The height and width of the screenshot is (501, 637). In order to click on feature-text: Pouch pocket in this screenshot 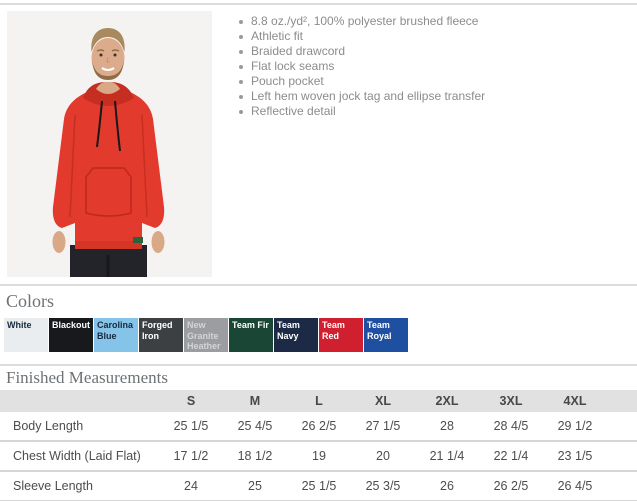, I will do `click(287, 81)`.